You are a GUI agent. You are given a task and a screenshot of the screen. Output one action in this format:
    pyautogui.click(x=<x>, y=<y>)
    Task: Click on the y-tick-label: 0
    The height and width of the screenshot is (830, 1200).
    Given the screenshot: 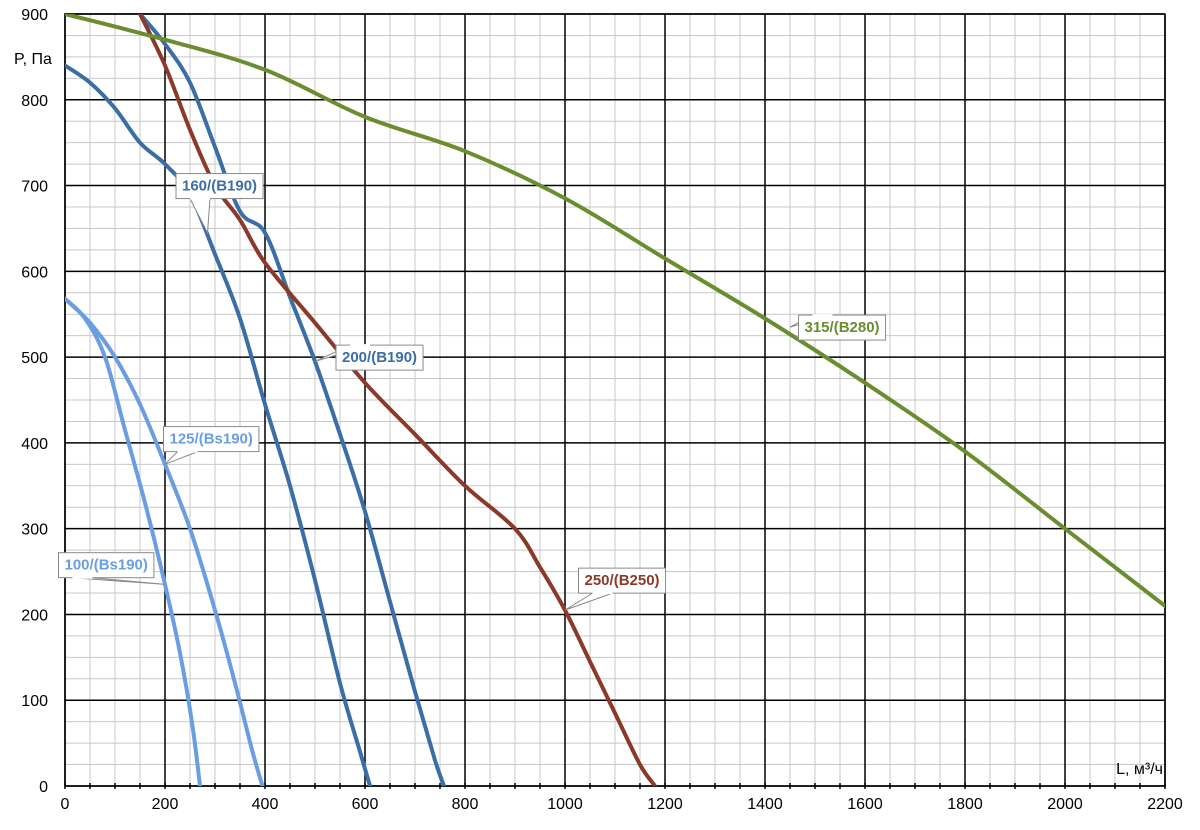 What is the action you would take?
    pyautogui.click(x=43, y=787)
    